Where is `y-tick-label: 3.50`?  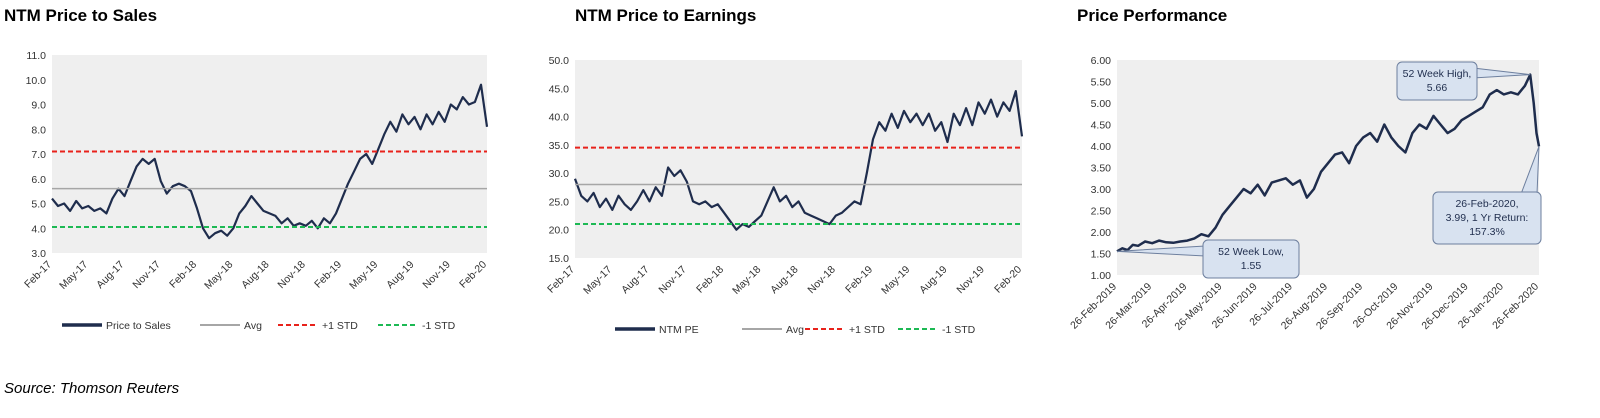
y-tick-label: 3.50 is located at coordinates (1101, 169).